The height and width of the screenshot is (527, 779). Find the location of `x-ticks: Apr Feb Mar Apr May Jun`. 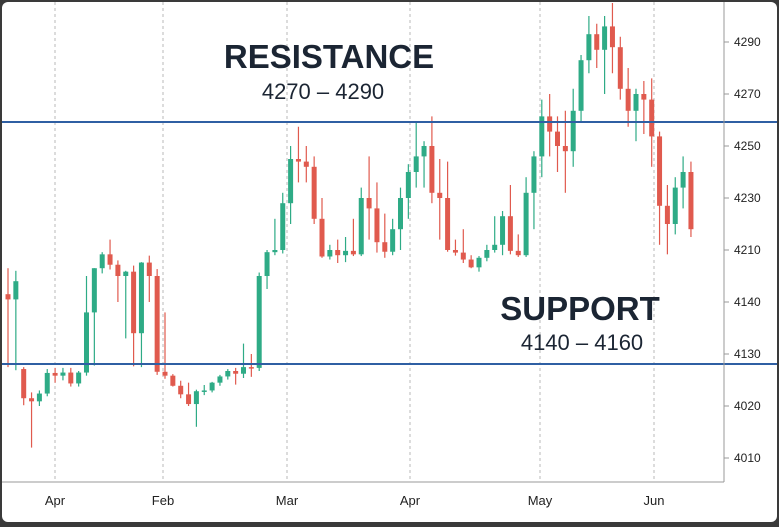

x-ticks: Apr Feb Mar Apr May Jun is located at coordinates (355, 500).